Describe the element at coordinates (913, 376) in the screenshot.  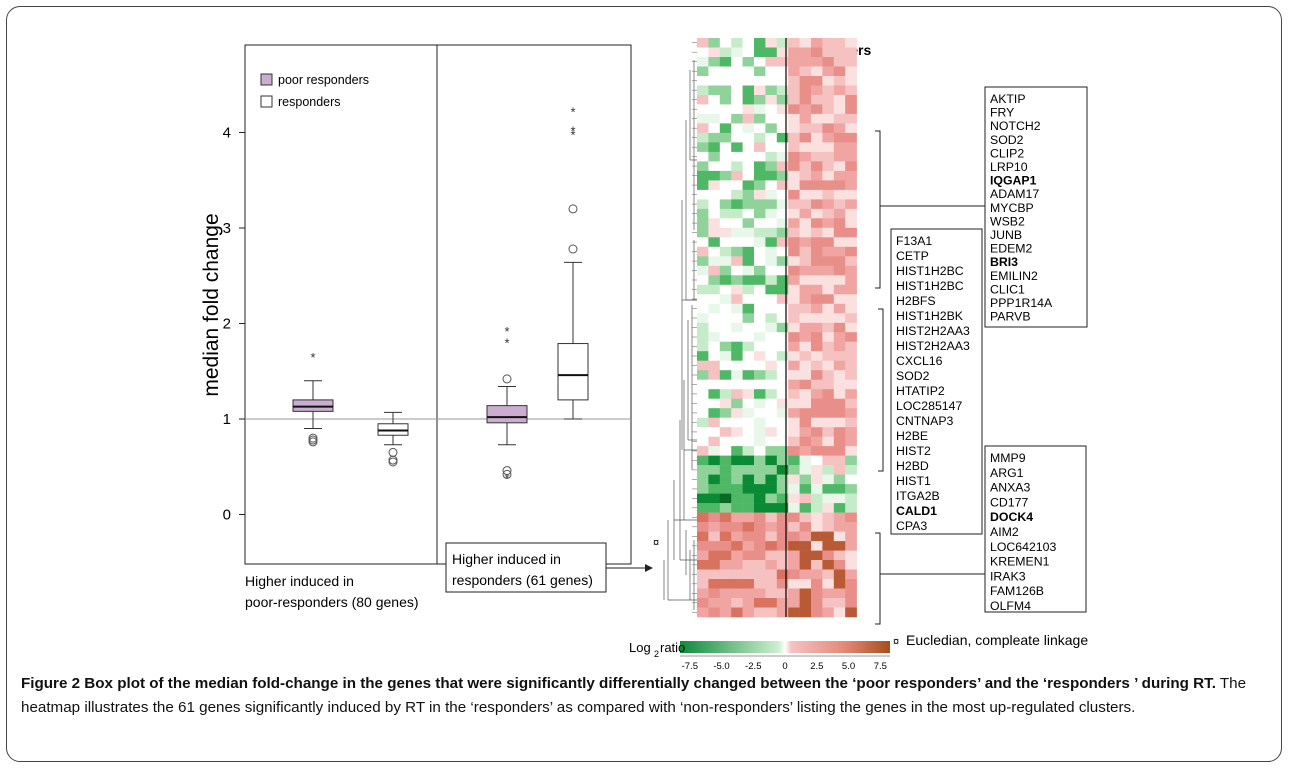
I see `gene-label: SOD2` at that location.